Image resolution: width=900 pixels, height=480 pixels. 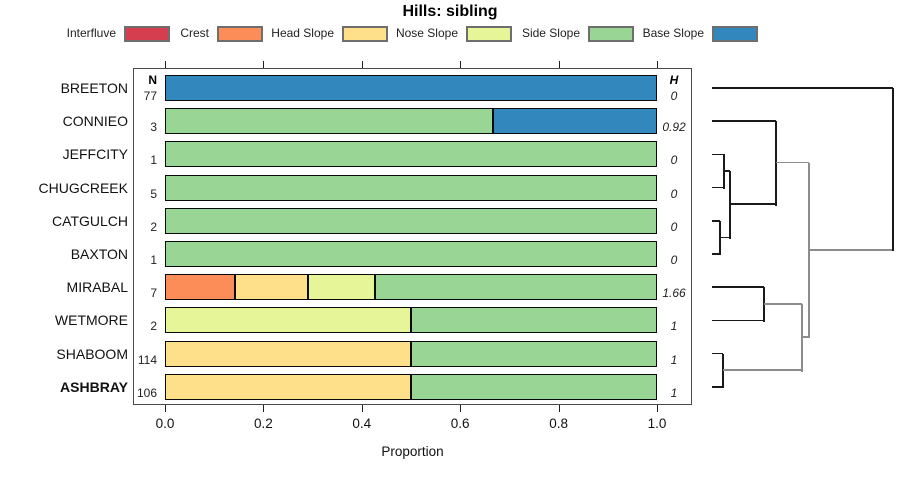 I want to click on legend-label: Interfluve, so click(x=91, y=33).